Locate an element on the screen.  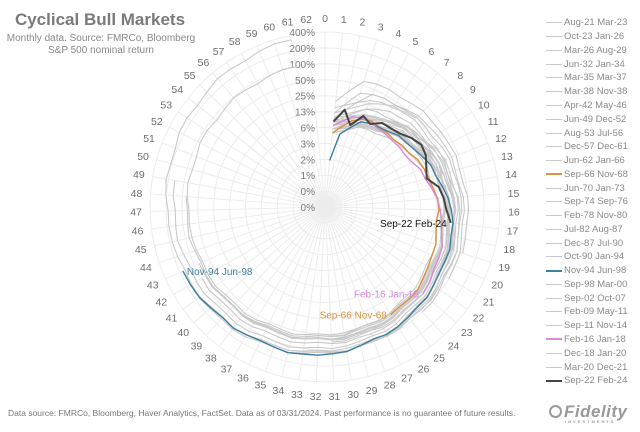
legend-item: Aug-21 Mar-23 is located at coordinates (587, 23).